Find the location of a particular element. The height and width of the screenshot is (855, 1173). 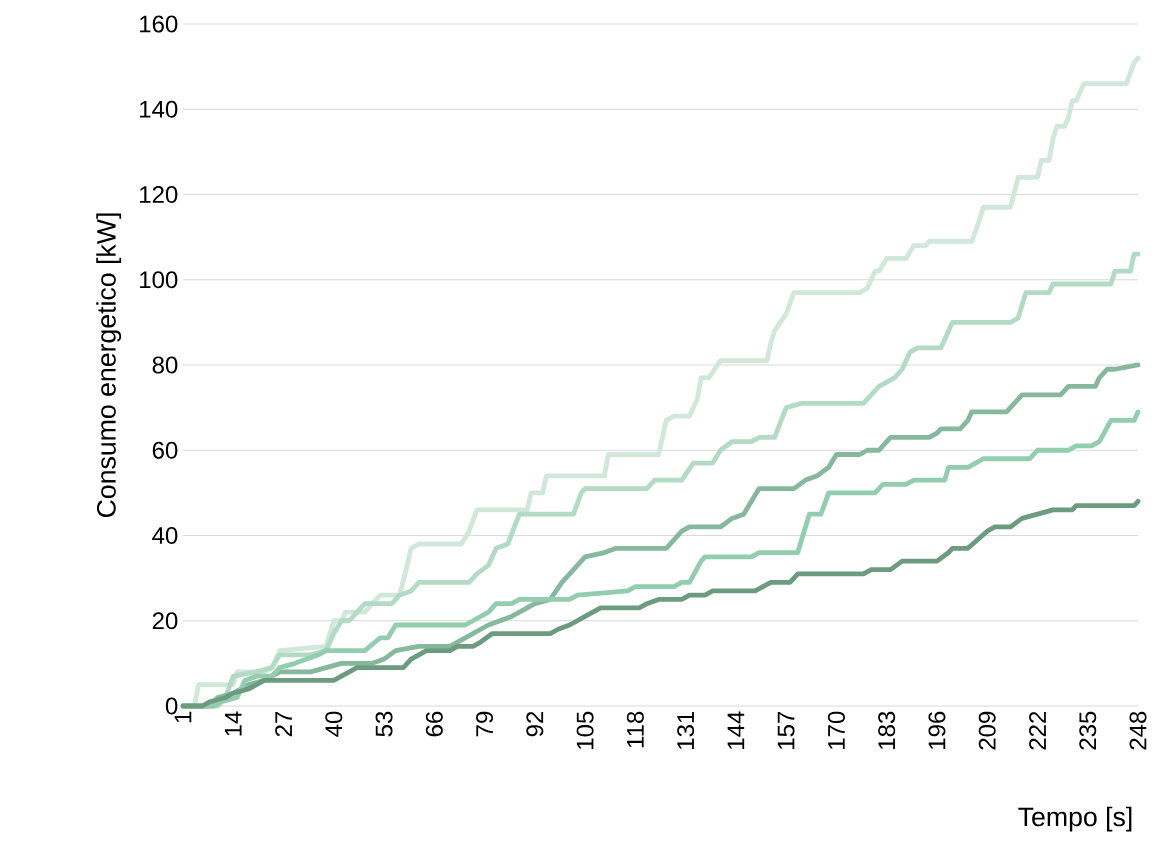

x-tick-label: 131 is located at coordinates (686, 730).